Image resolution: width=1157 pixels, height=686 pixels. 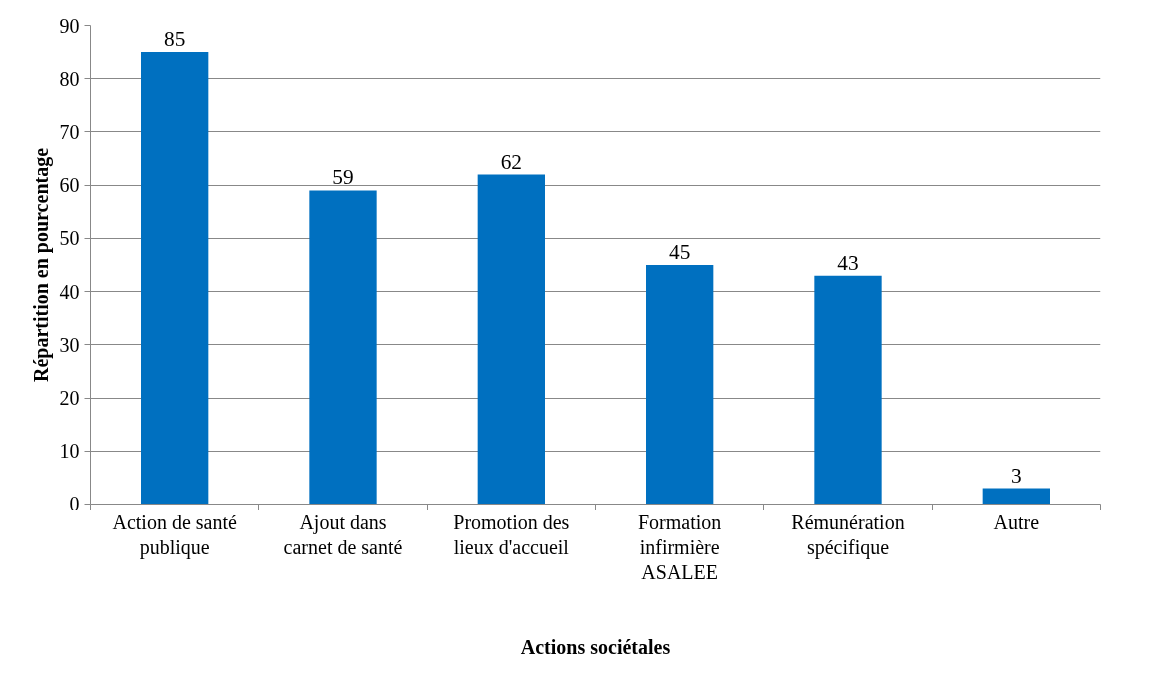 I want to click on y-tick-label: 70, so click(x=69, y=131).